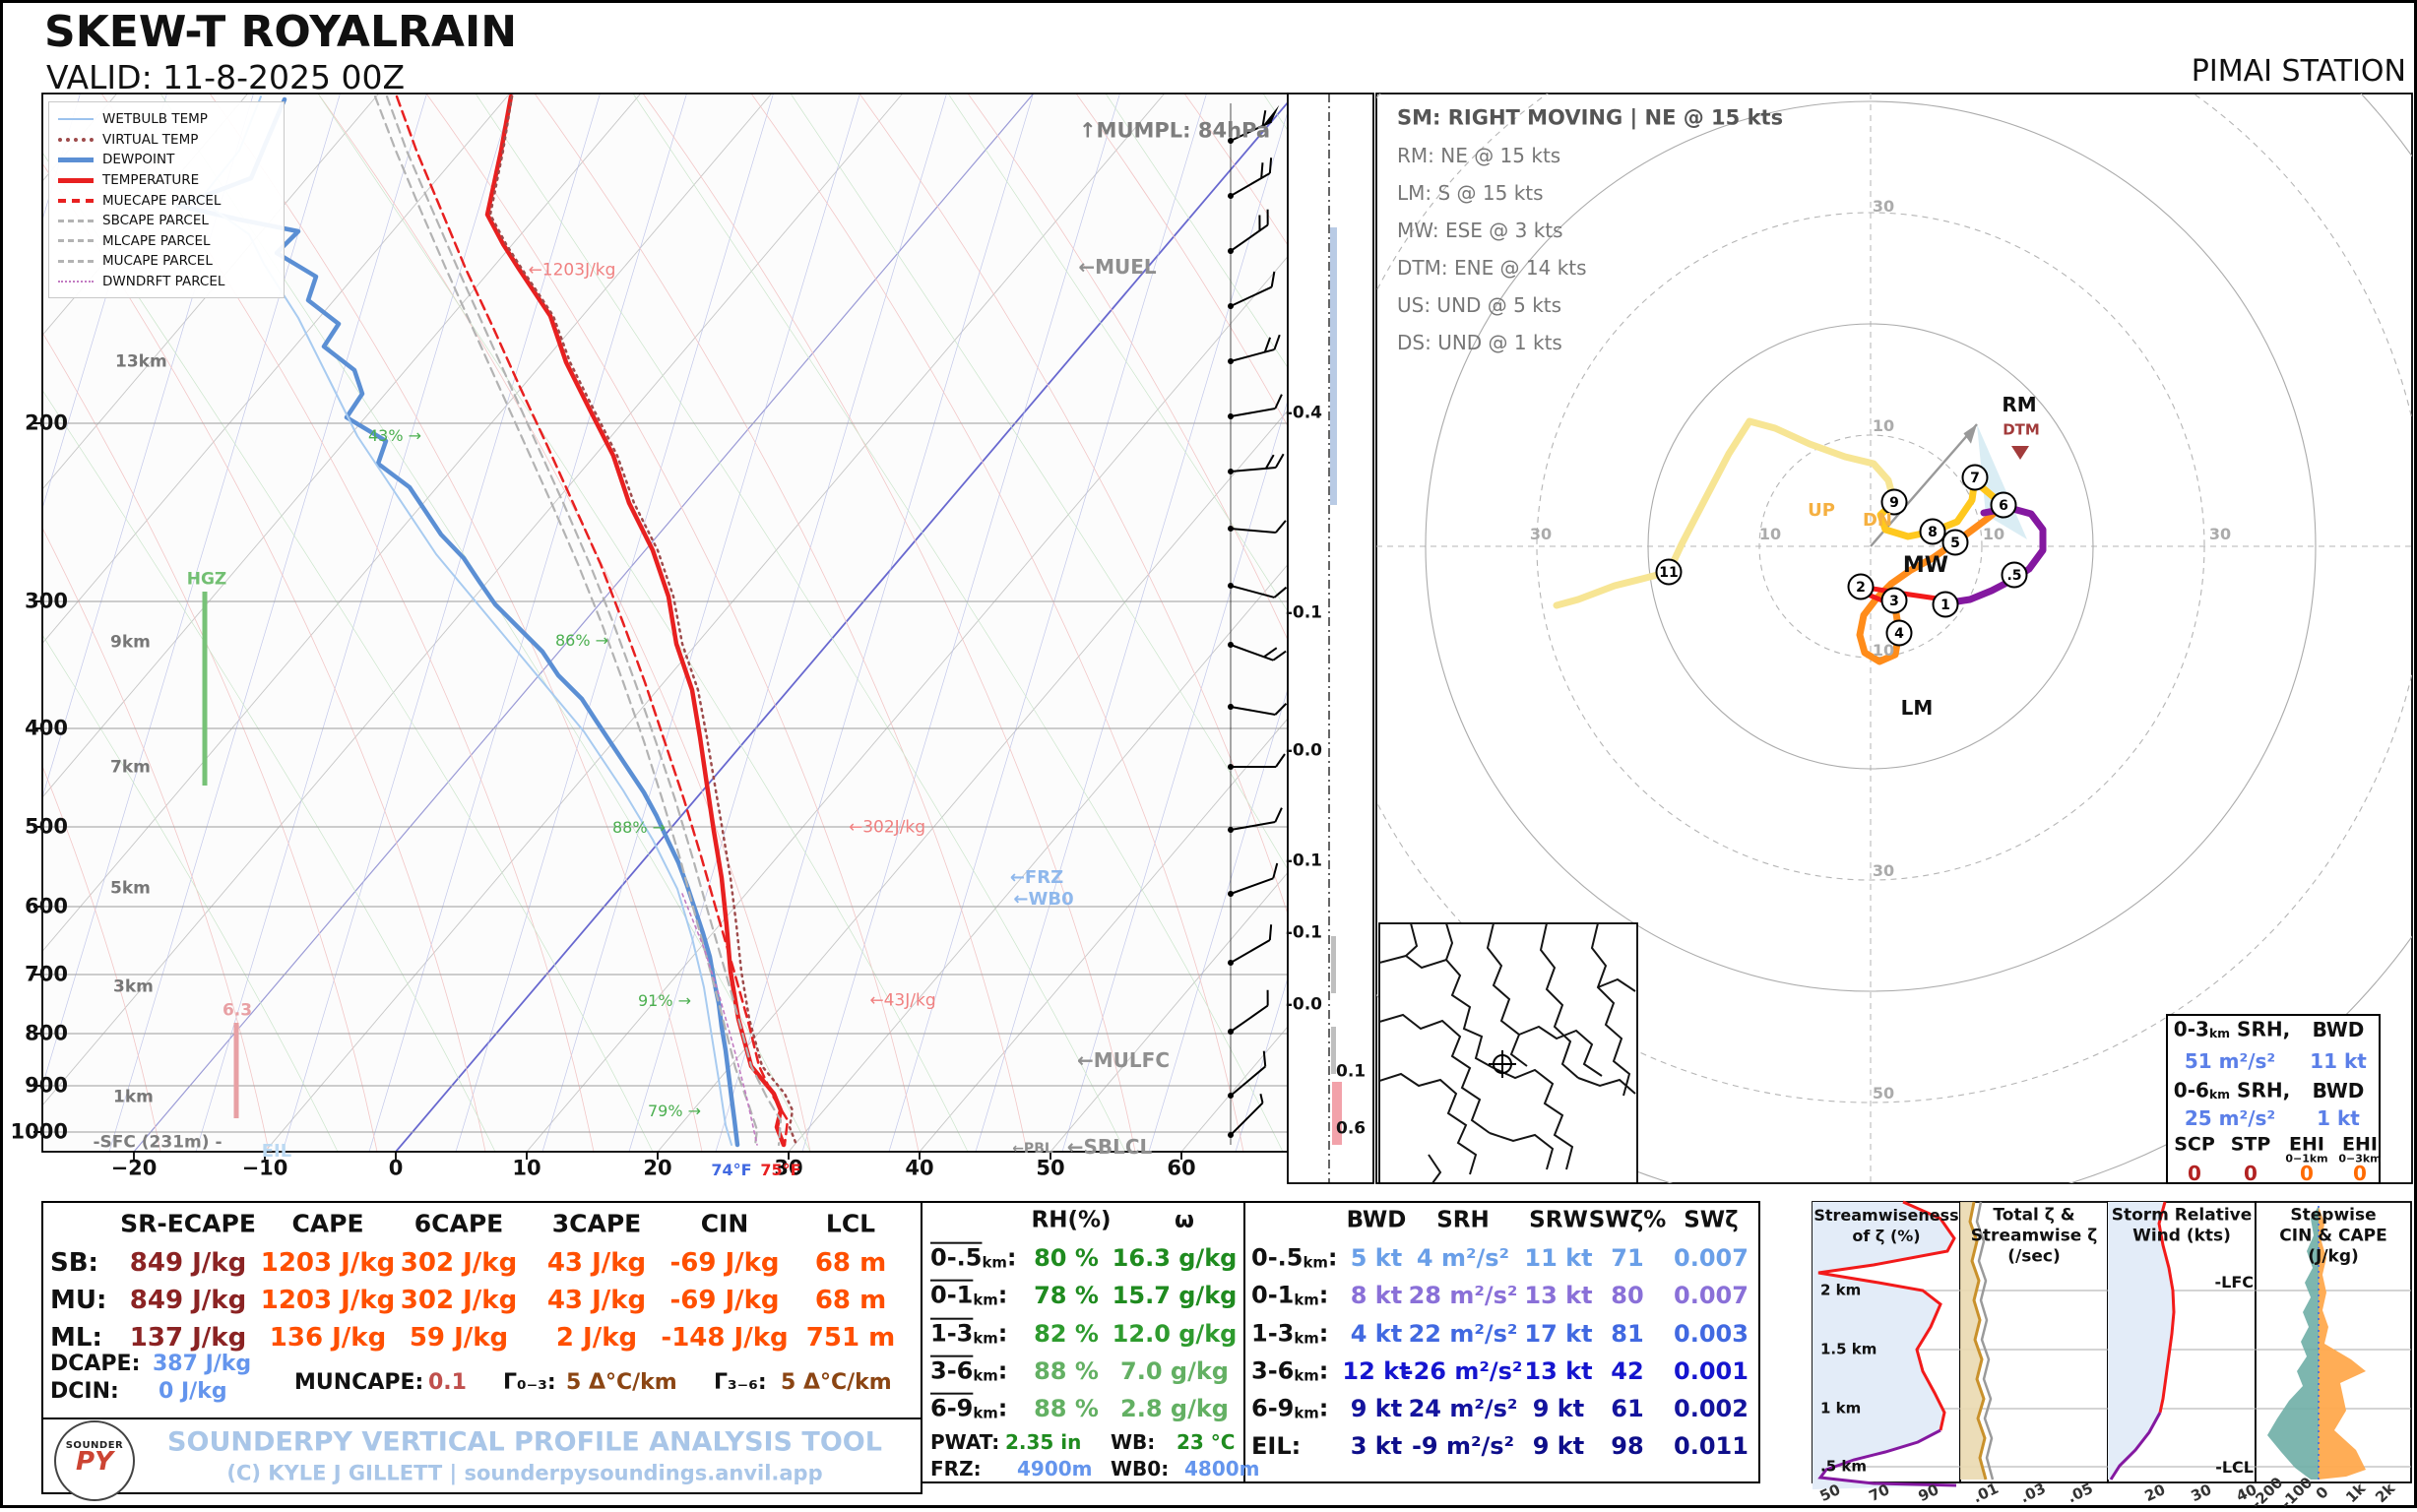 This screenshot has height=1512, width=2417. What do you see at coordinates (1861, 588) in the screenshot?
I see `svg-text: 2` at bounding box center [1861, 588].